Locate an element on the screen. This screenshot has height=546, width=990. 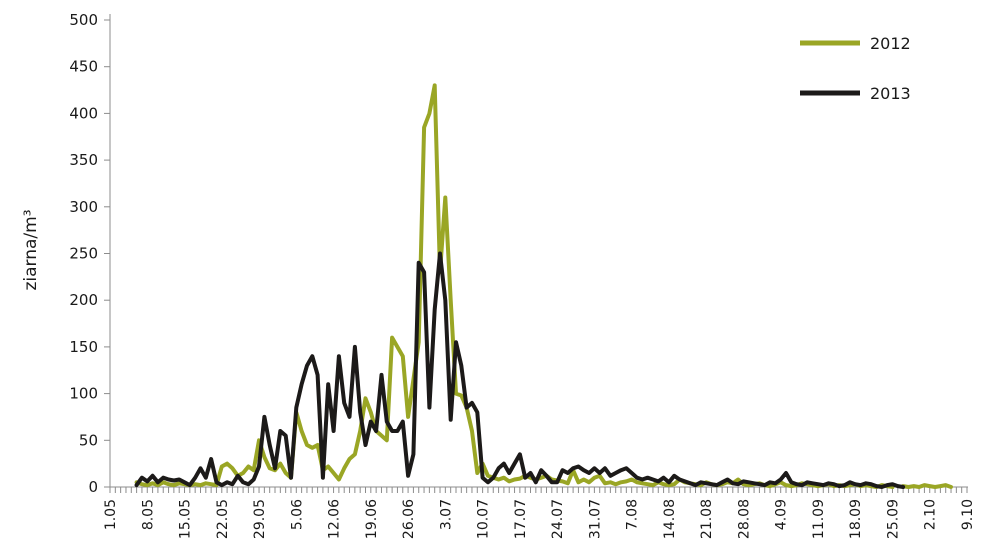
x-tick-label: 26.06 is located at coordinates (409, 519).